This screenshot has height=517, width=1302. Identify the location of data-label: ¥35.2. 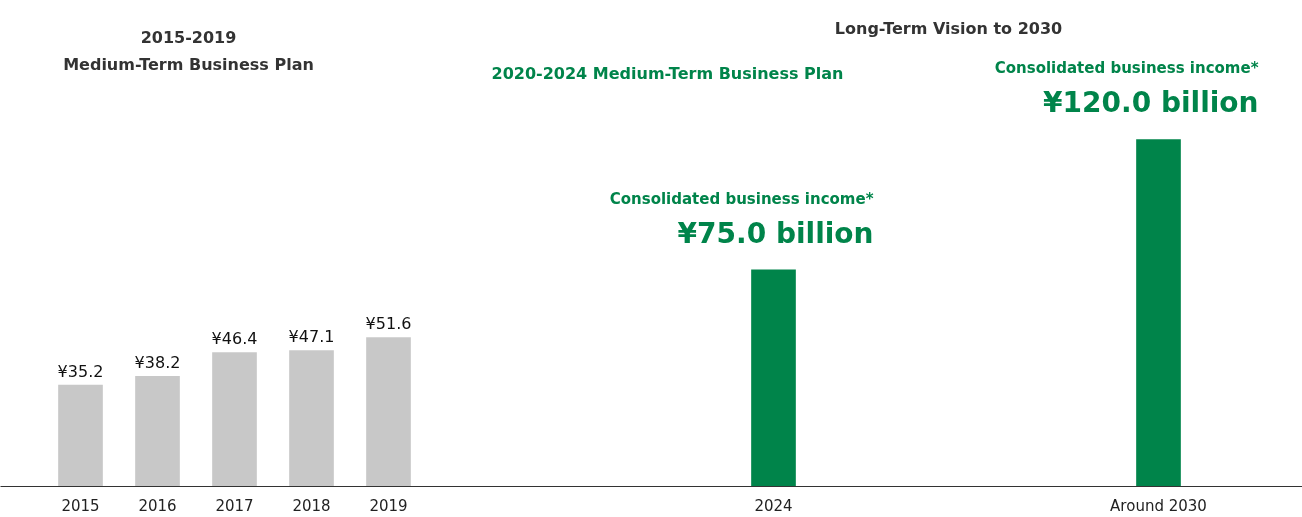
(80, 371).